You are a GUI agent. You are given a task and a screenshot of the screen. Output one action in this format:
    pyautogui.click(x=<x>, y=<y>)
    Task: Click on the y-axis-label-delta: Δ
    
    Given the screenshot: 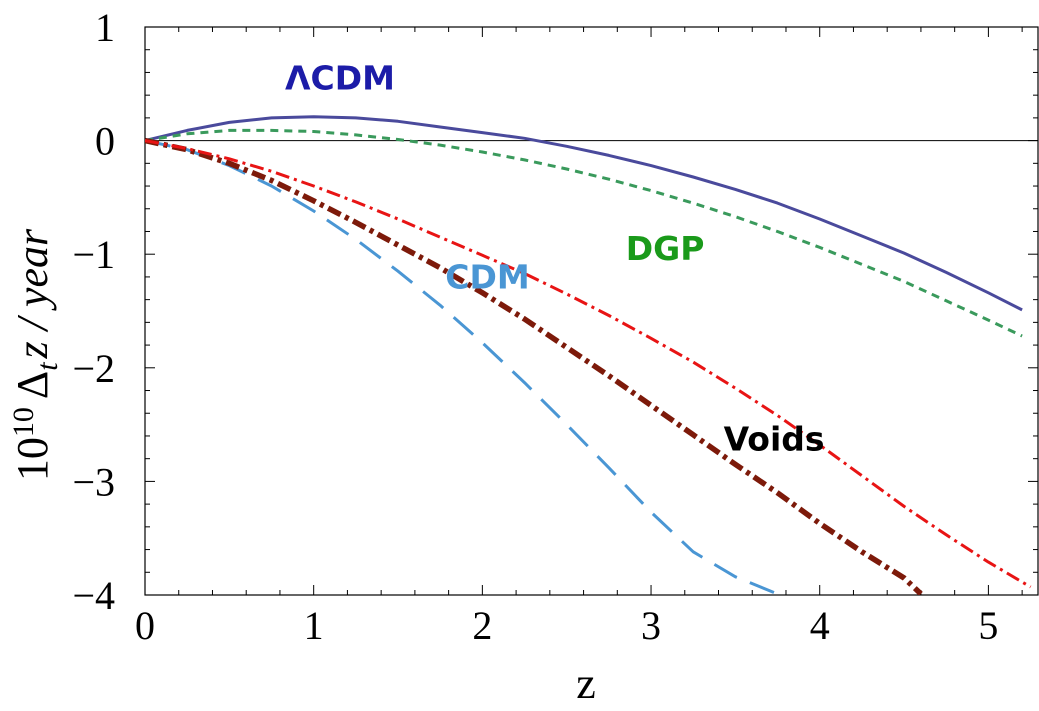 What is the action you would take?
    pyautogui.click(x=32, y=385)
    